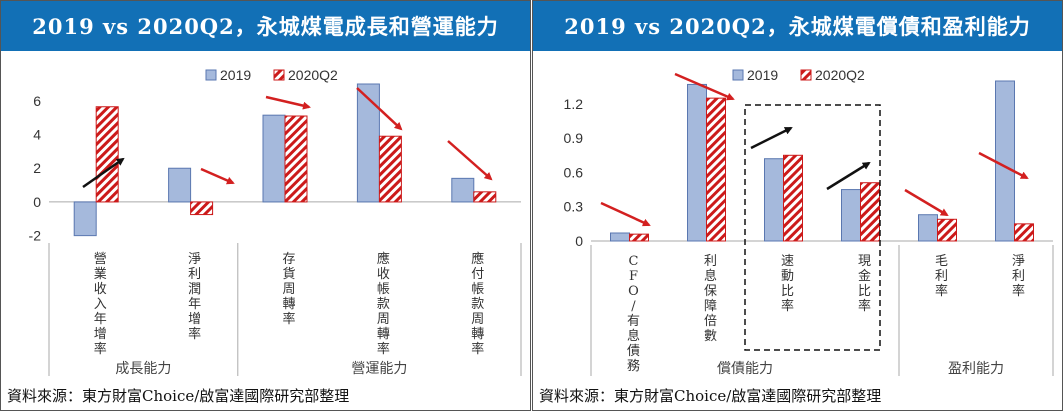 Image resolution: width=1063 pixels, height=413 pixels. What do you see at coordinates (745, 369) in the screenshot?
I see `group-label: 償債能力` at bounding box center [745, 369].